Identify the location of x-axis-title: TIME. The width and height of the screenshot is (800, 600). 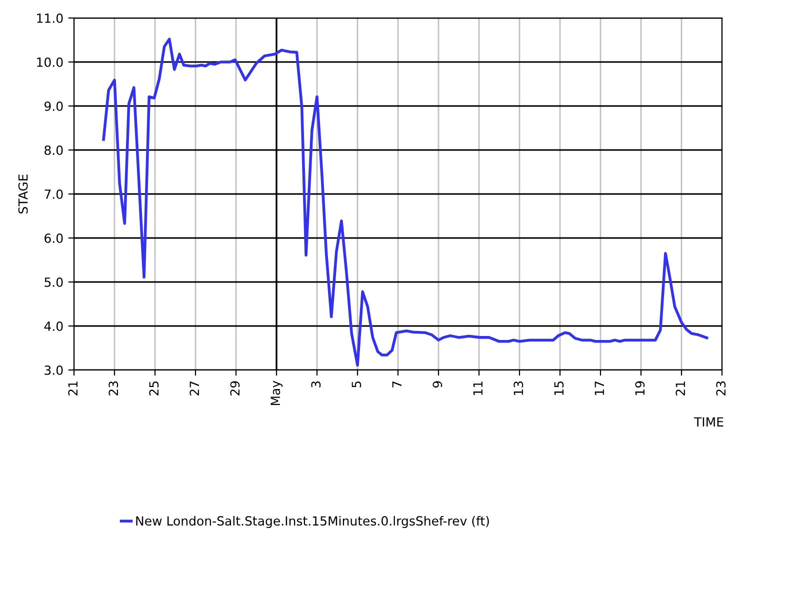
(709, 421).